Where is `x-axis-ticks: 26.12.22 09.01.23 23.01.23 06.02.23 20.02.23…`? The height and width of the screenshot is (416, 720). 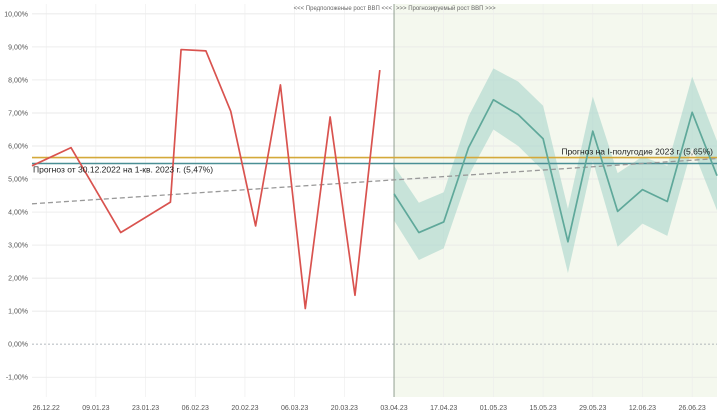 x-axis-ticks: 26.12.22 09.01.23 23.01.23 06.02.23 20.02.23… is located at coordinates (369, 408).